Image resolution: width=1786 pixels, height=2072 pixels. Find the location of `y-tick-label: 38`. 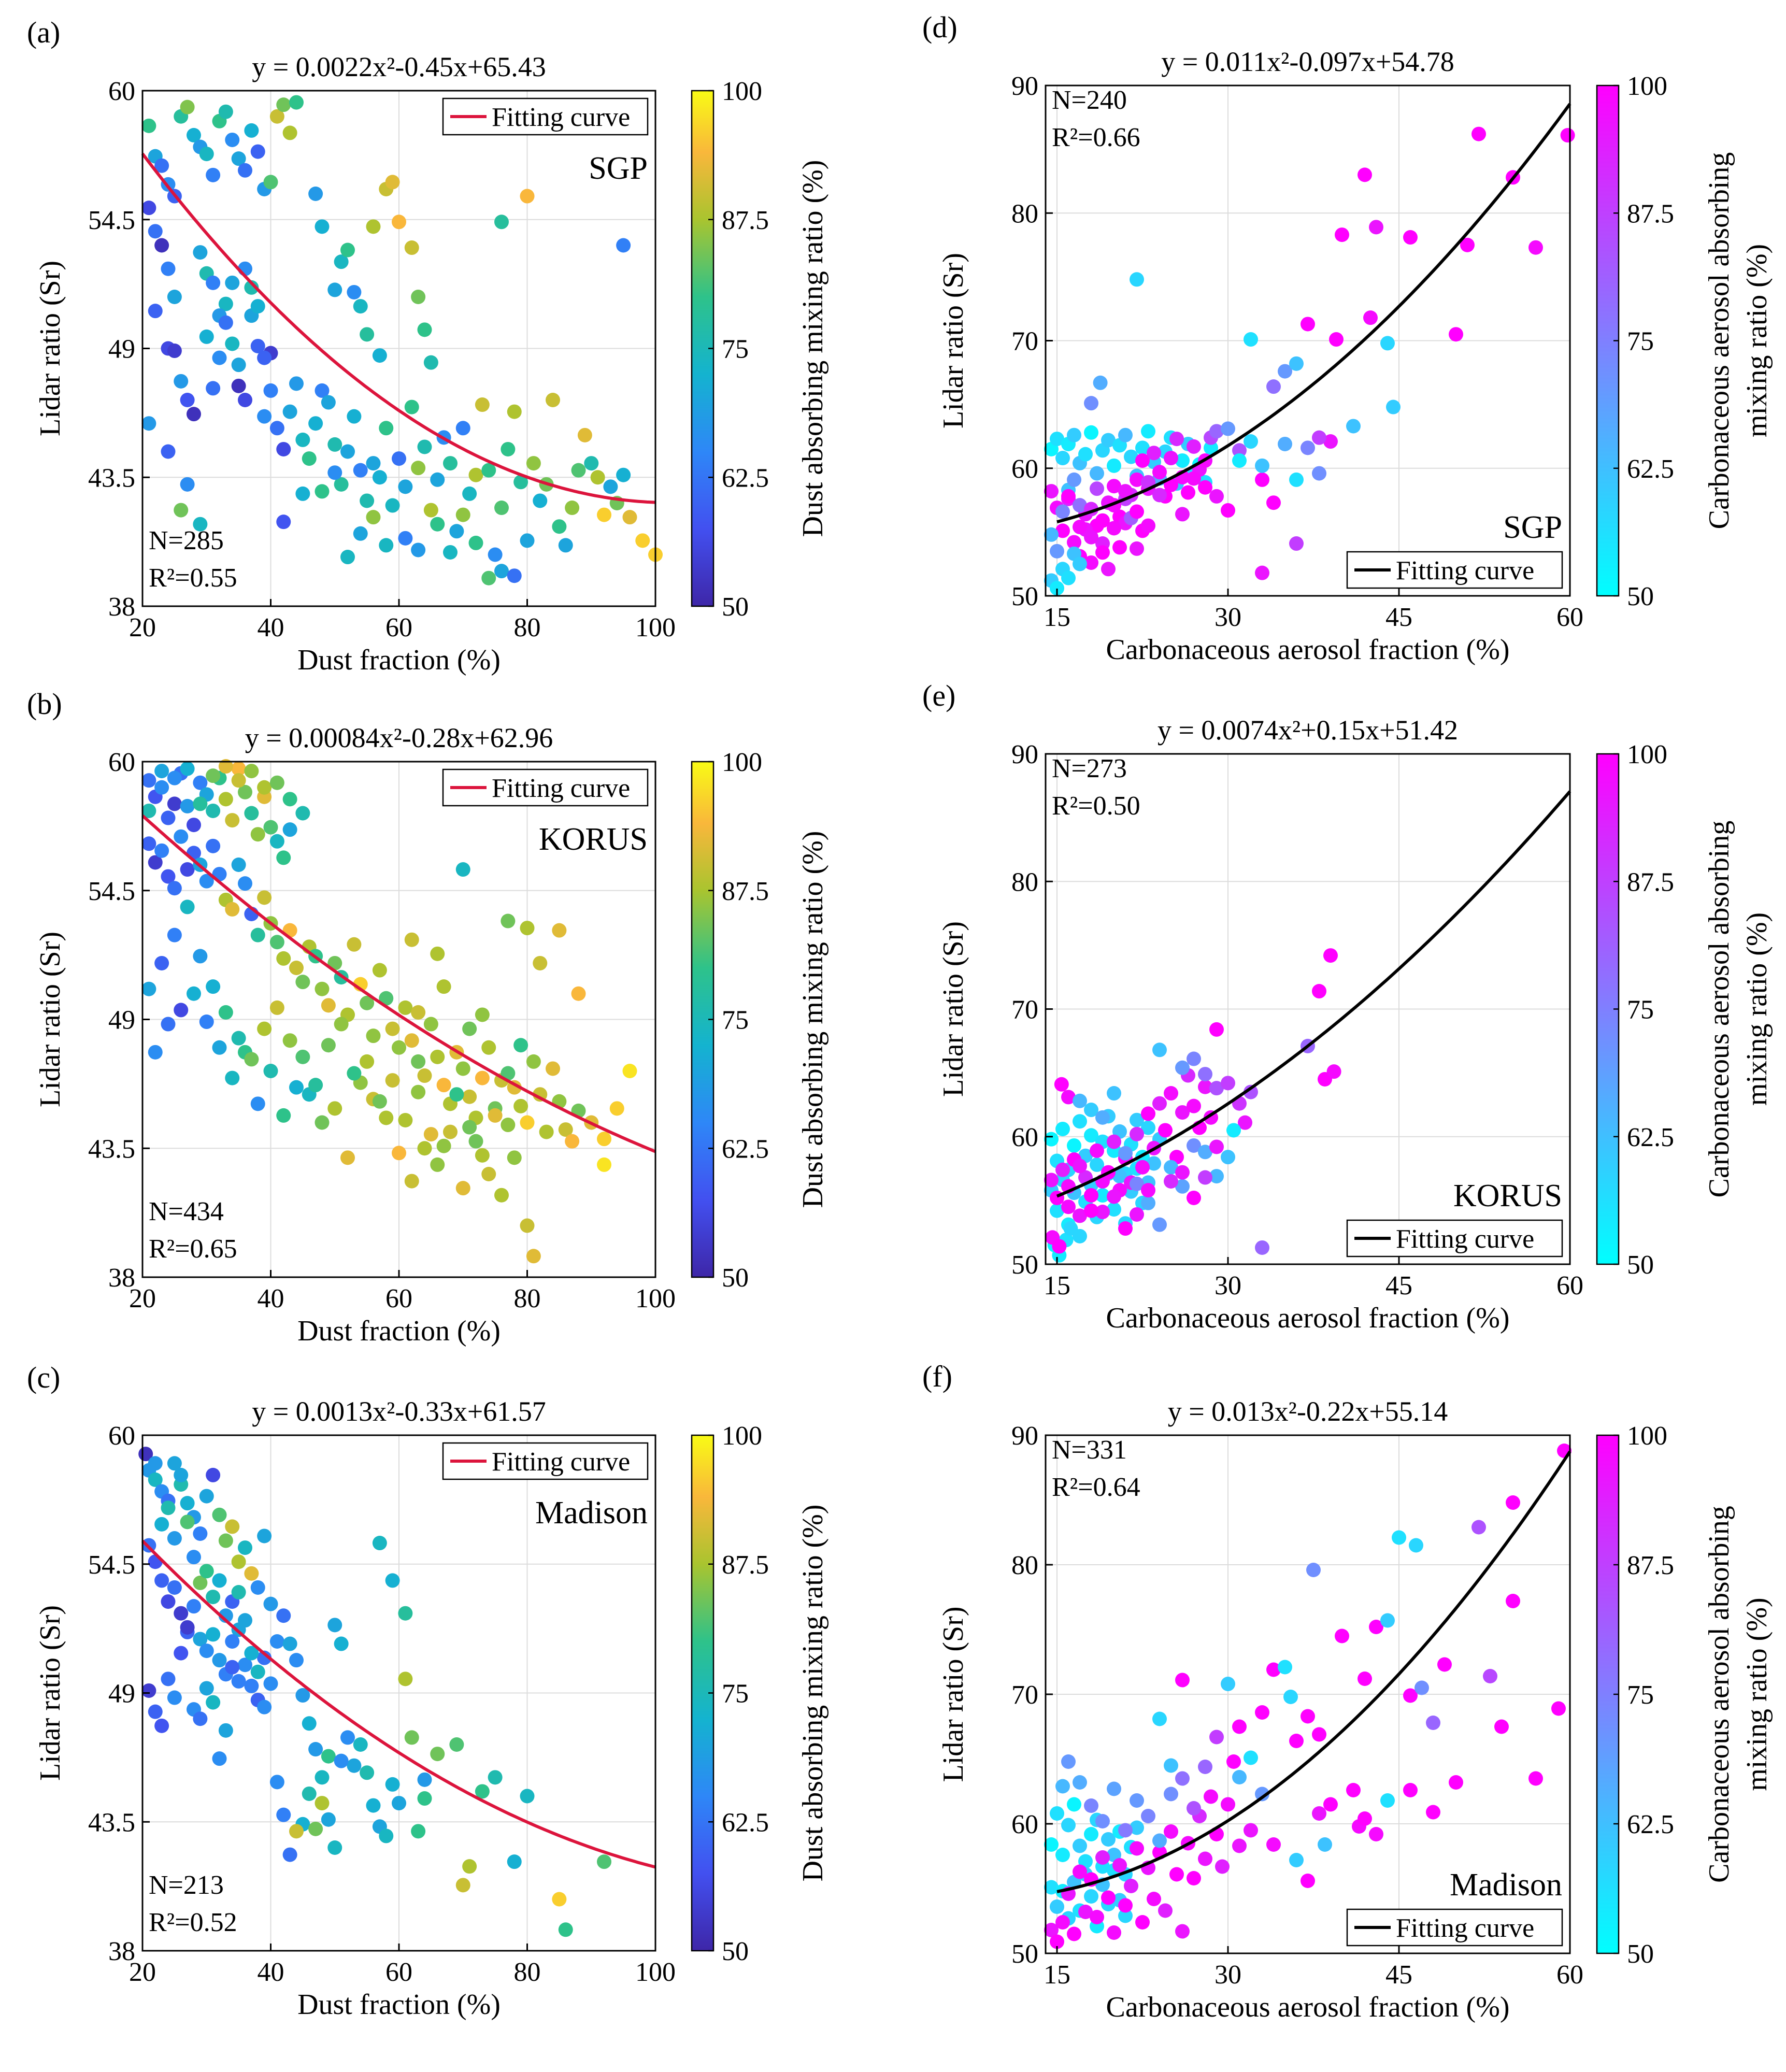

y-tick-label: 38 is located at coordinates (121, 1951).